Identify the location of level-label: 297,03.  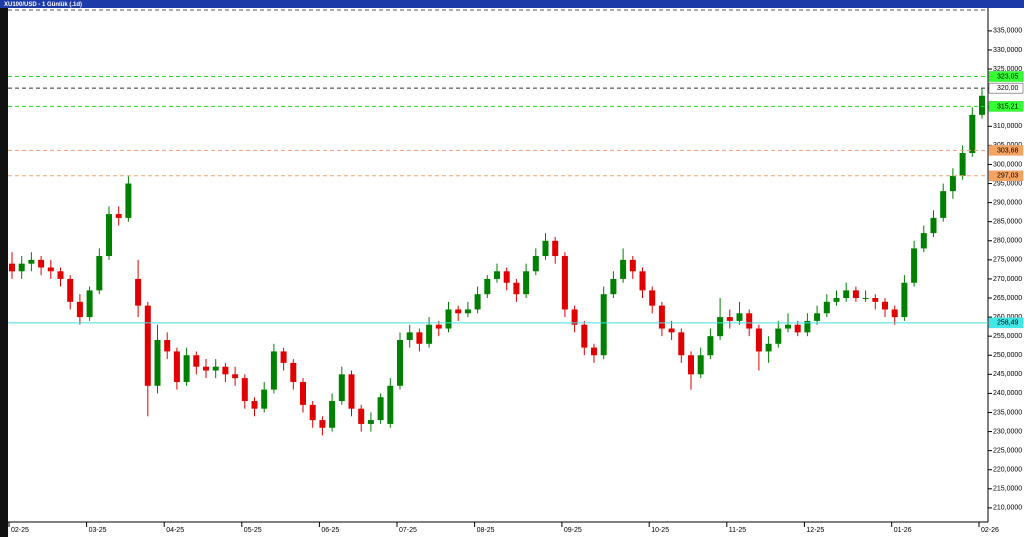
(1008, 176).